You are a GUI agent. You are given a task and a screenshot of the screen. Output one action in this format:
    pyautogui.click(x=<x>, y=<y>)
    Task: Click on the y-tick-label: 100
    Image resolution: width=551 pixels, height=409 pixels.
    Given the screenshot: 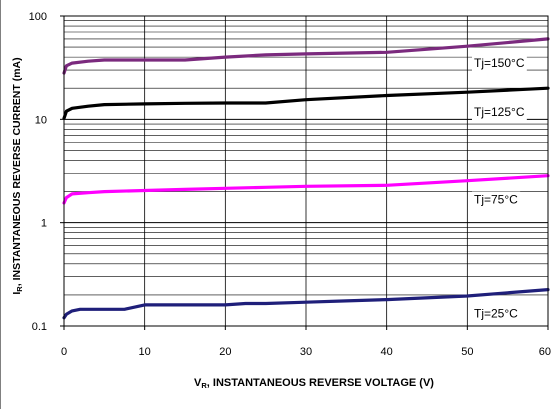 What is the action you would take?
    pyautogui.click(x=38, y=17)
    